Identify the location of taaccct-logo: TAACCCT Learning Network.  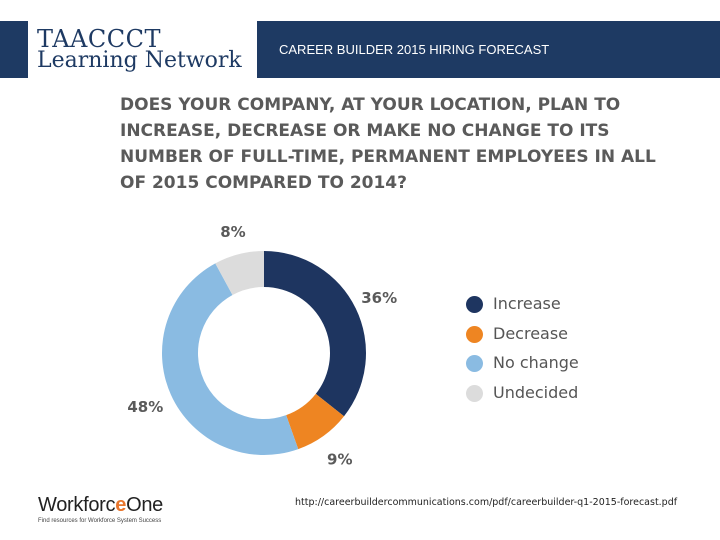
(142, 49).